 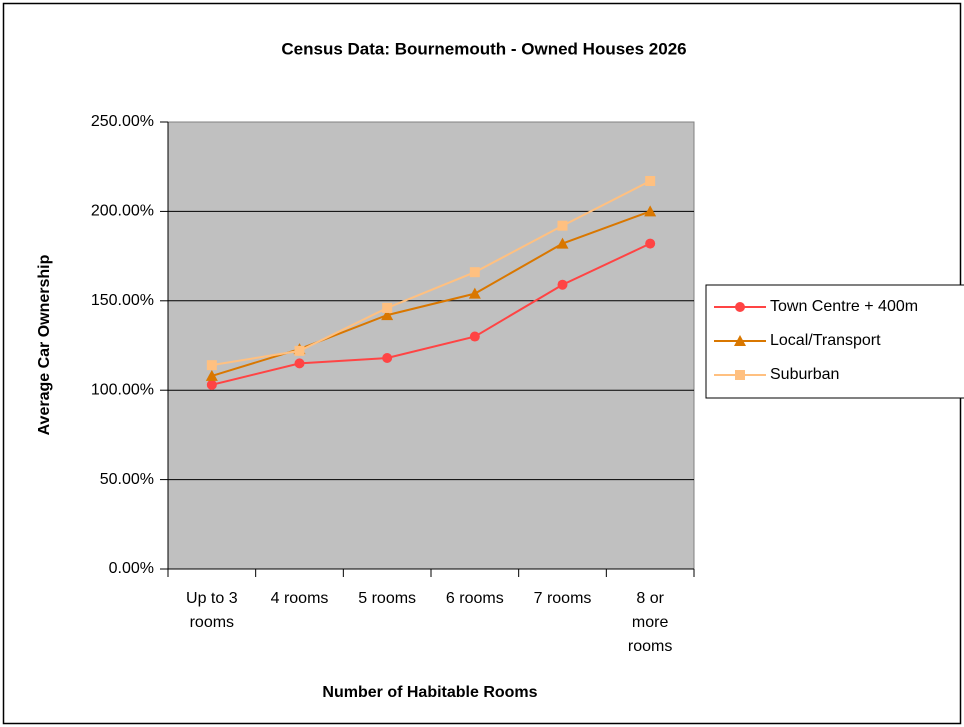 What do you see at coordinates (131, 568) in the screenshot?
I see `y-tick-label: 0.00%` at bounding box center [131, 568].